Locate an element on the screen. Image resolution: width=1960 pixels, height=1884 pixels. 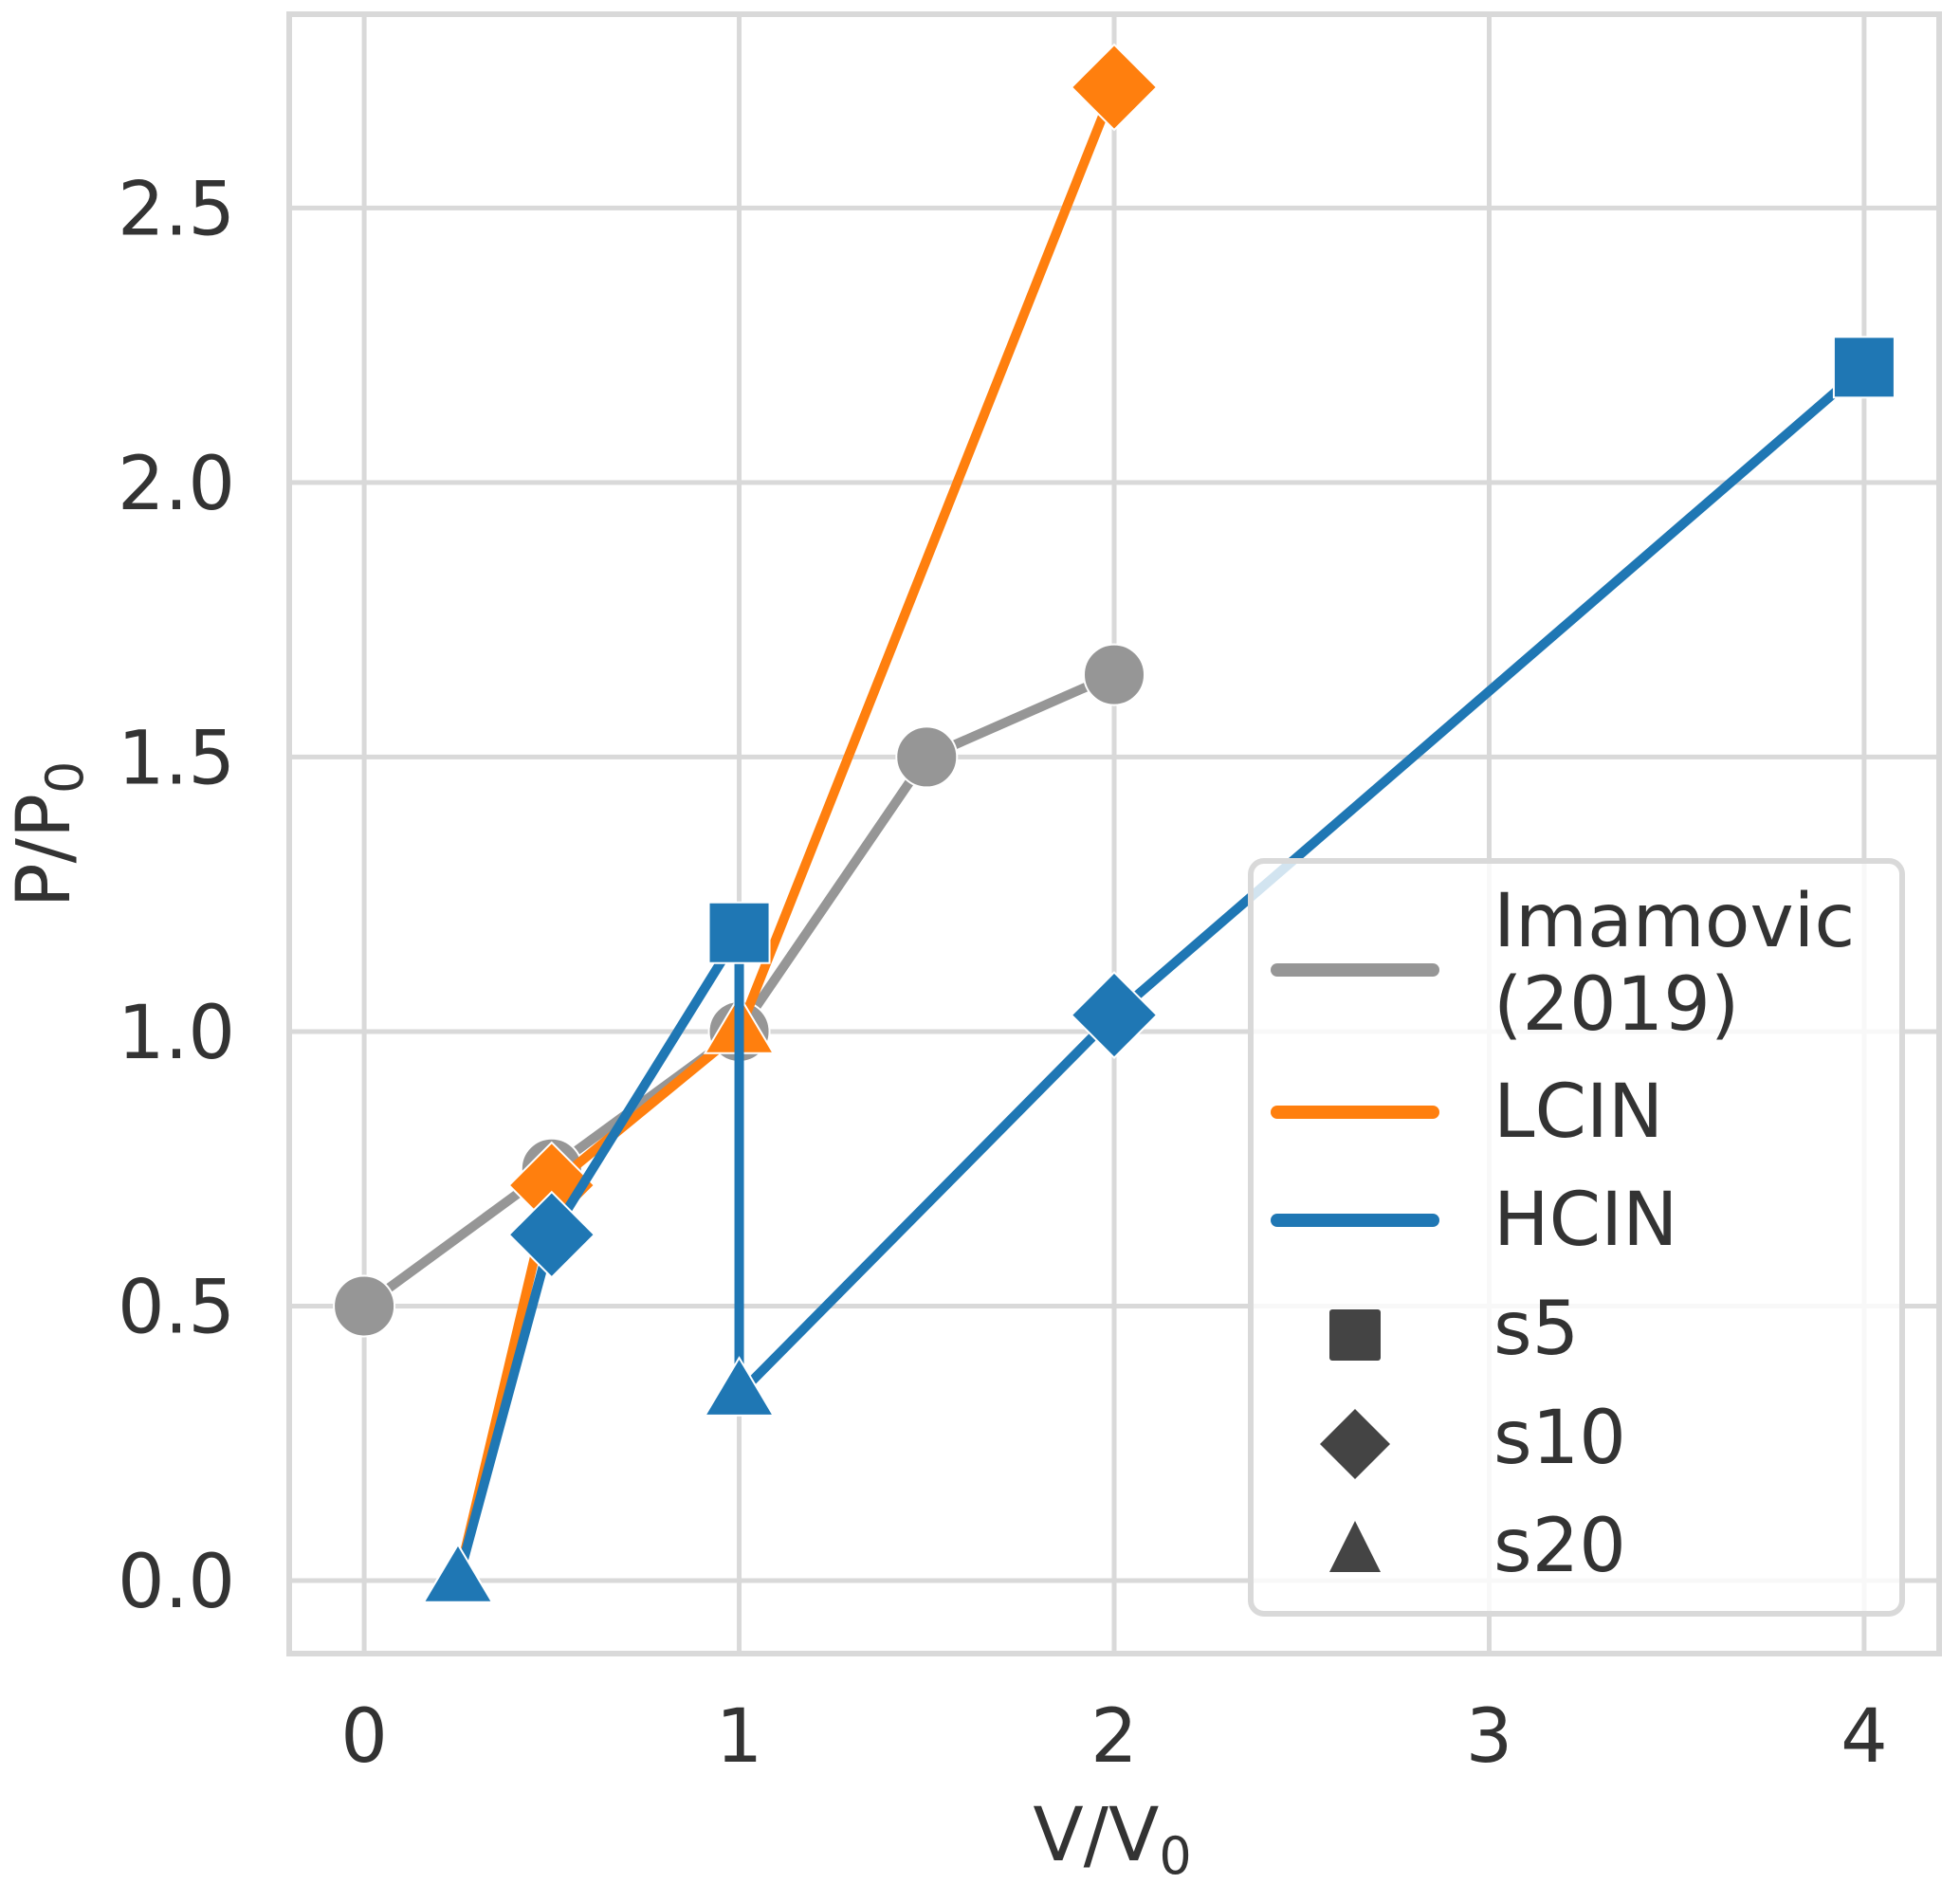
legend-diamond-icon is located at coordinates (1355, 1444).